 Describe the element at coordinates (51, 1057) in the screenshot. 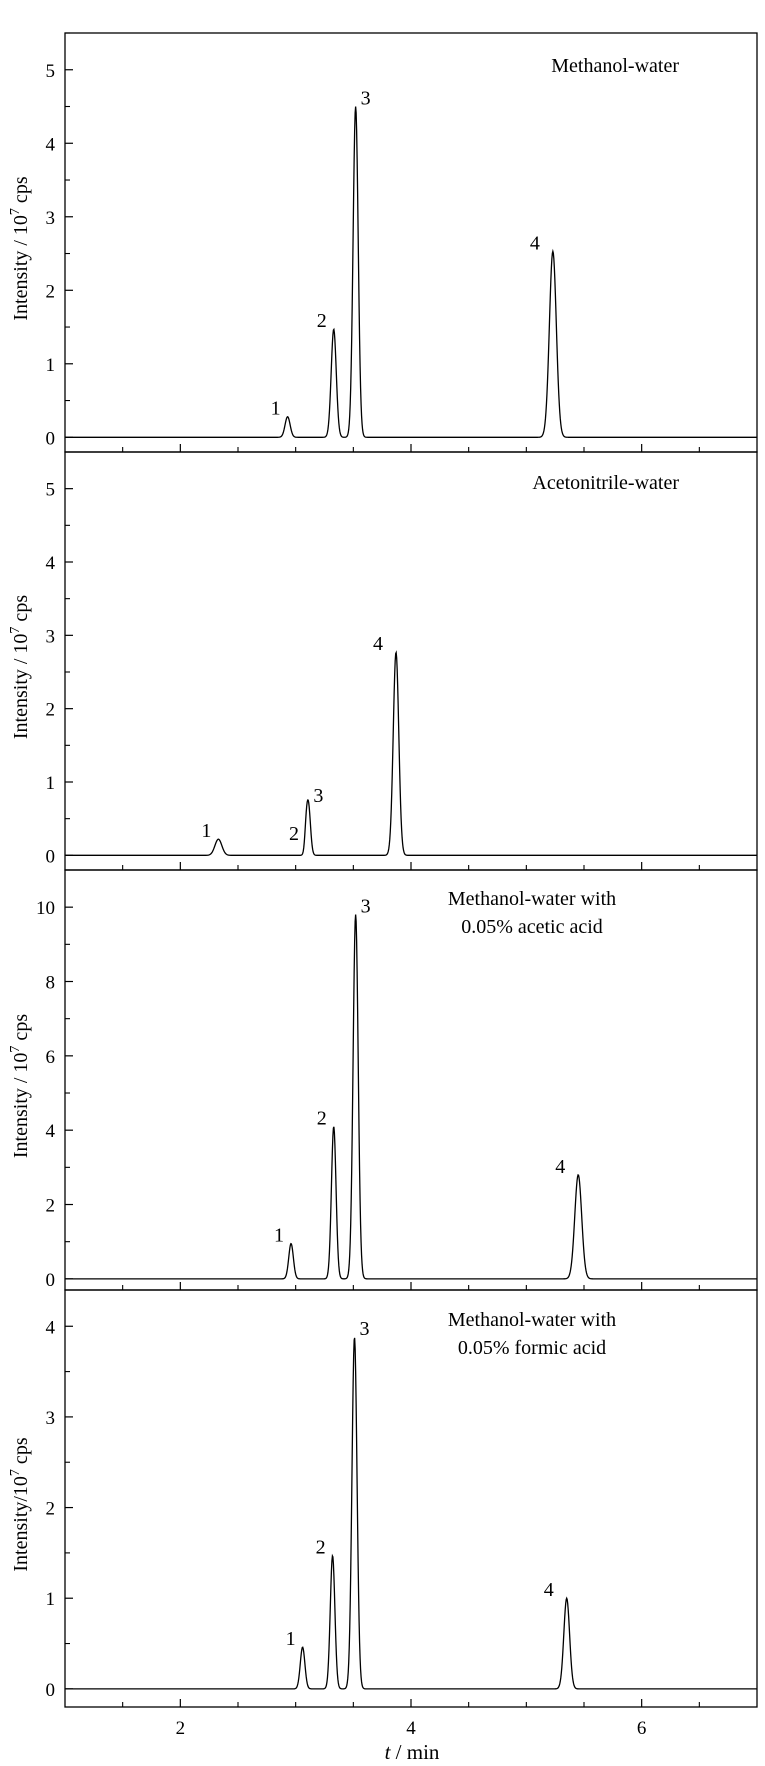

I see `y-tick-label: 6` at that location.